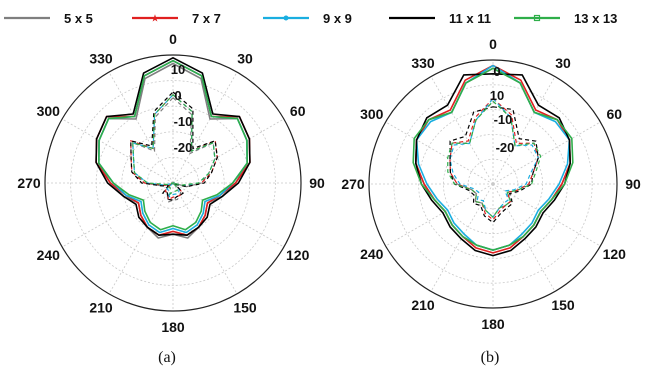 The width and height of the screenshot is (645, 367). What do you see at coordinates (155, 19) in the screenshot?
I see `legend-marker-1: ★` at bounding box center [155, 19].